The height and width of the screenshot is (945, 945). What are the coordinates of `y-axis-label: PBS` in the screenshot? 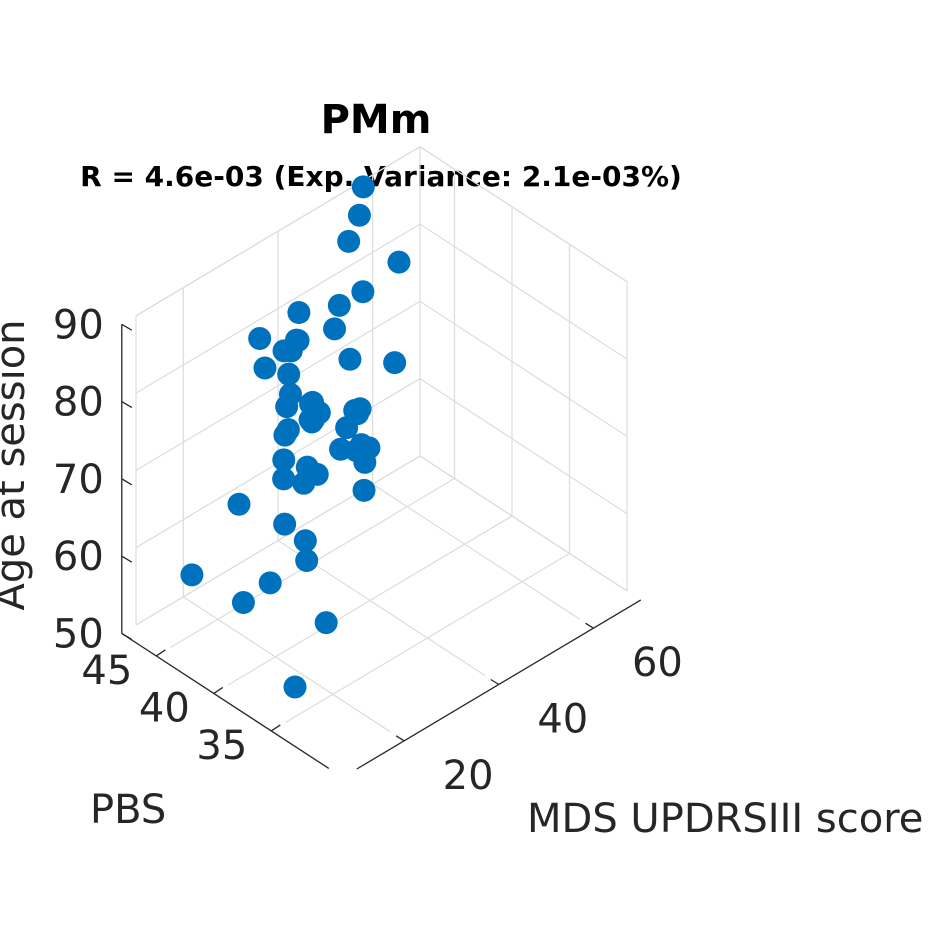 It's located at (128, 810).